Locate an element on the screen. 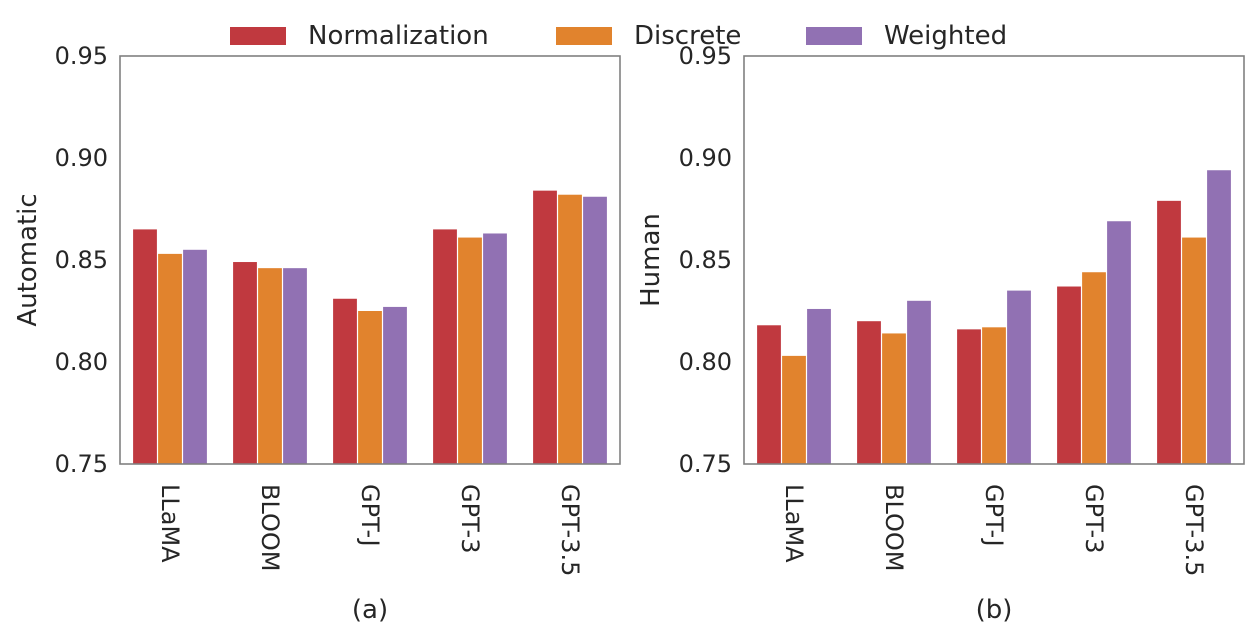 This screenshot has width=1245, height=629. legend-item-discrete: Discrete is located at coordinates (648, 36).